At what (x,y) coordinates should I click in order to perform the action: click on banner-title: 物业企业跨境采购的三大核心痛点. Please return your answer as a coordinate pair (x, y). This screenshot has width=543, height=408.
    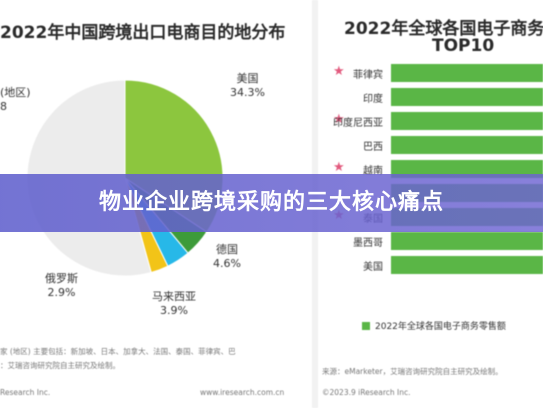
    Looking at the image, I should click on (271, 202).